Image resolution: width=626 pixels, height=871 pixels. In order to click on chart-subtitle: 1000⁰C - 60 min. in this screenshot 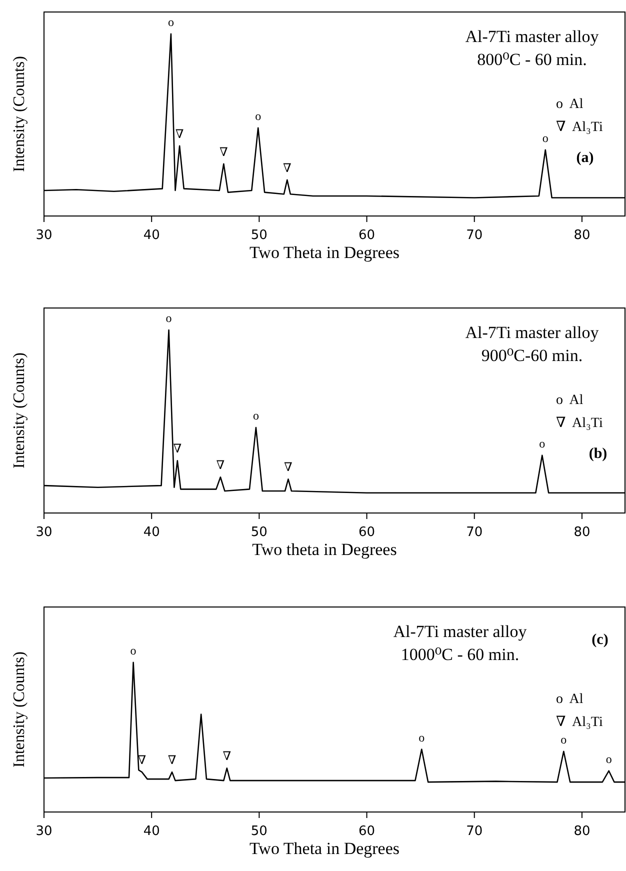, I will do `click(460, 654)`.